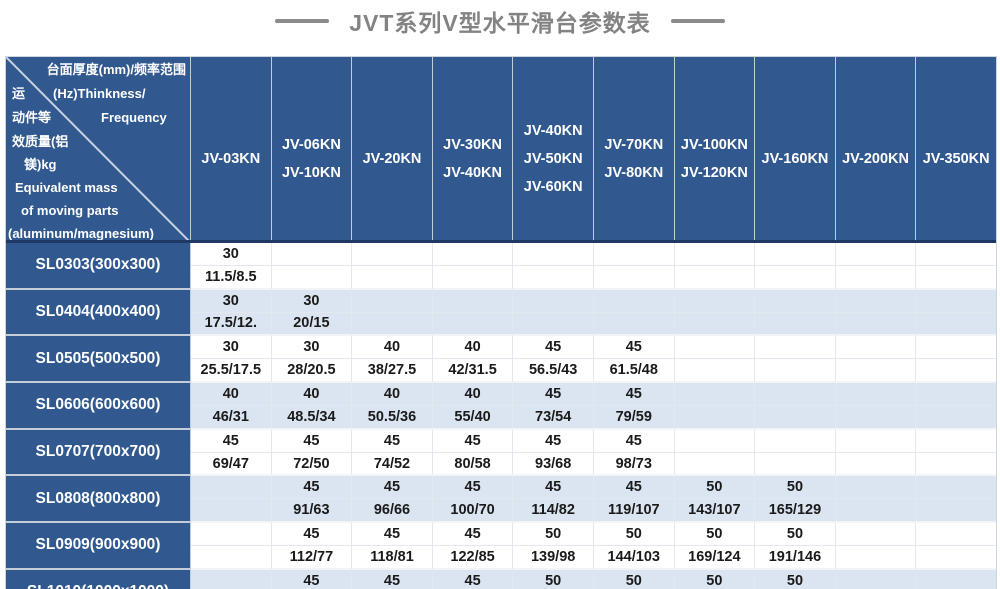 This screenshot has height=589, width=1000. I want to click on corner-header-text-line: 镁)kg, so click(40, 164).